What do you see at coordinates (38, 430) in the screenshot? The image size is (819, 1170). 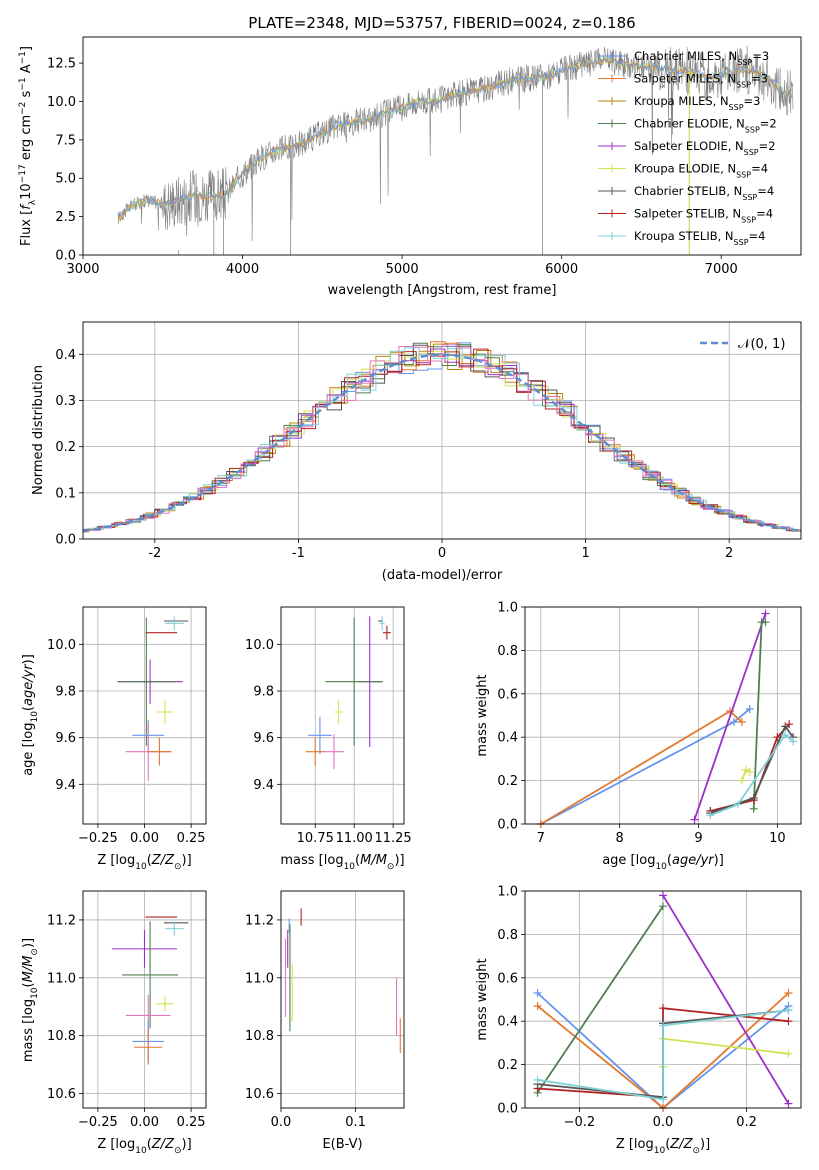 I see `y-axis-label: Normed distribution` at bounding box center [38, 430].